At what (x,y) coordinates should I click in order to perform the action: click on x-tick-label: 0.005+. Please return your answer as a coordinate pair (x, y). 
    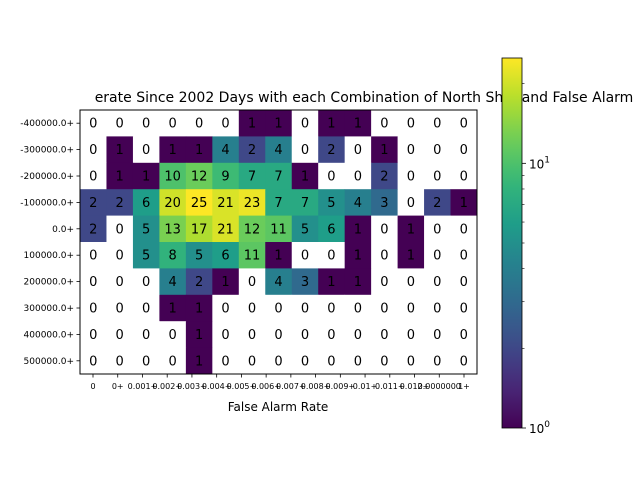
    Looking at the image, I should click on (242, 386).